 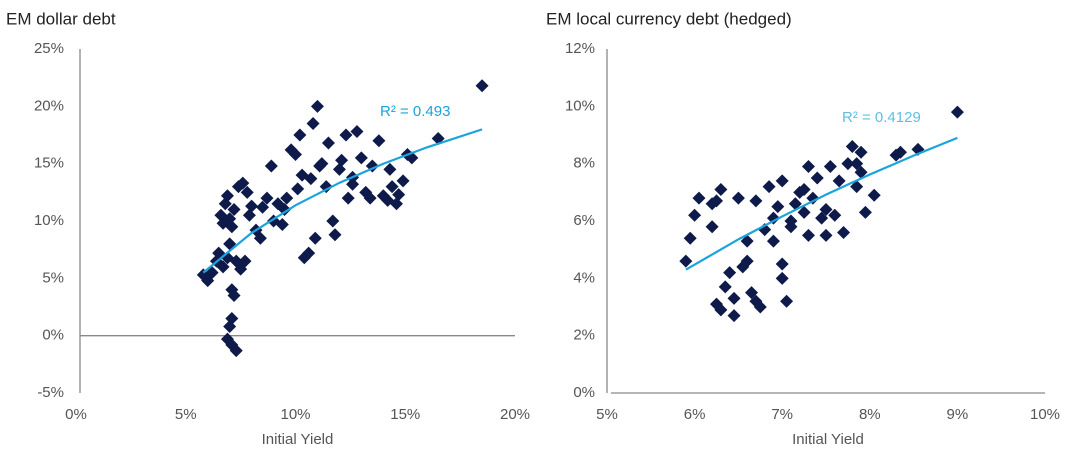 I want to click on x-axis-title: Initial Yield, so click(x=298, y=439).